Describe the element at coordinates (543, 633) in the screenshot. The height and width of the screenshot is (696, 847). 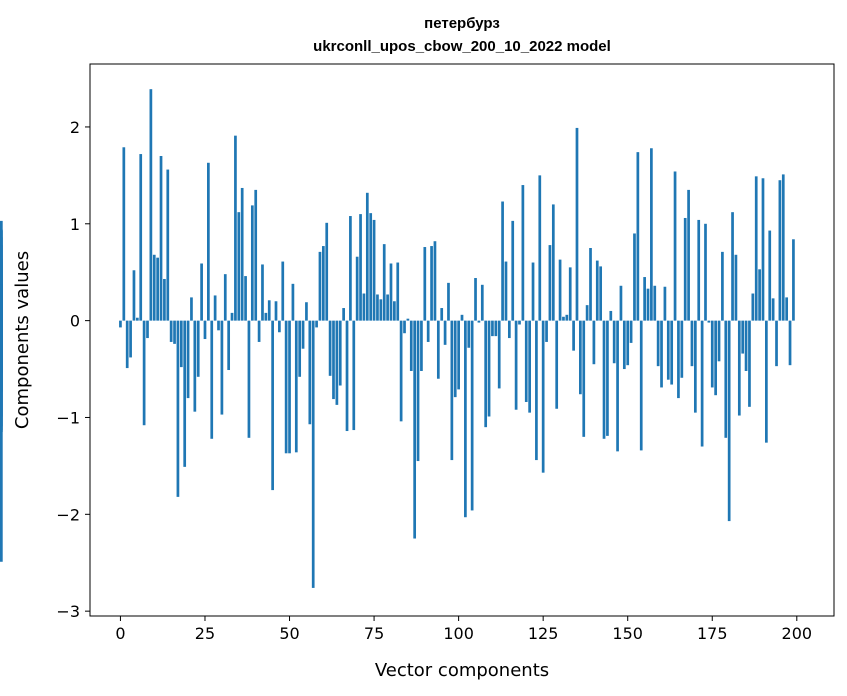
I see `x-tick-label-125: 125` at that location.